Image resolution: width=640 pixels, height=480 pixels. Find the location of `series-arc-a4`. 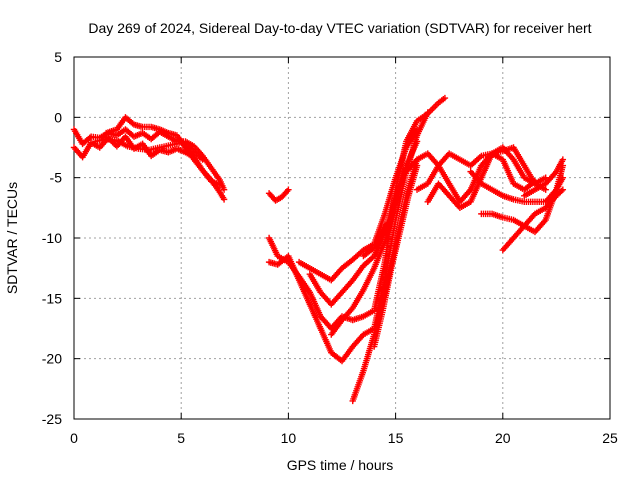

series-arc-a4 is located at coordinates (149, 149).